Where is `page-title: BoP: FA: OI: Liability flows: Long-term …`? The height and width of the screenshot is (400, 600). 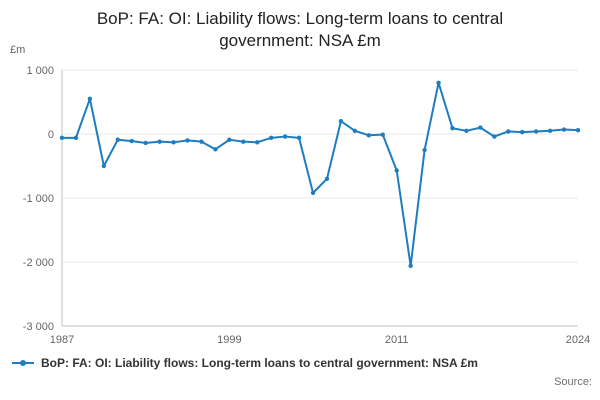 page-title: BoP: FA: OI: Liability flows: Long-term … is located at coordinates (300, 30).